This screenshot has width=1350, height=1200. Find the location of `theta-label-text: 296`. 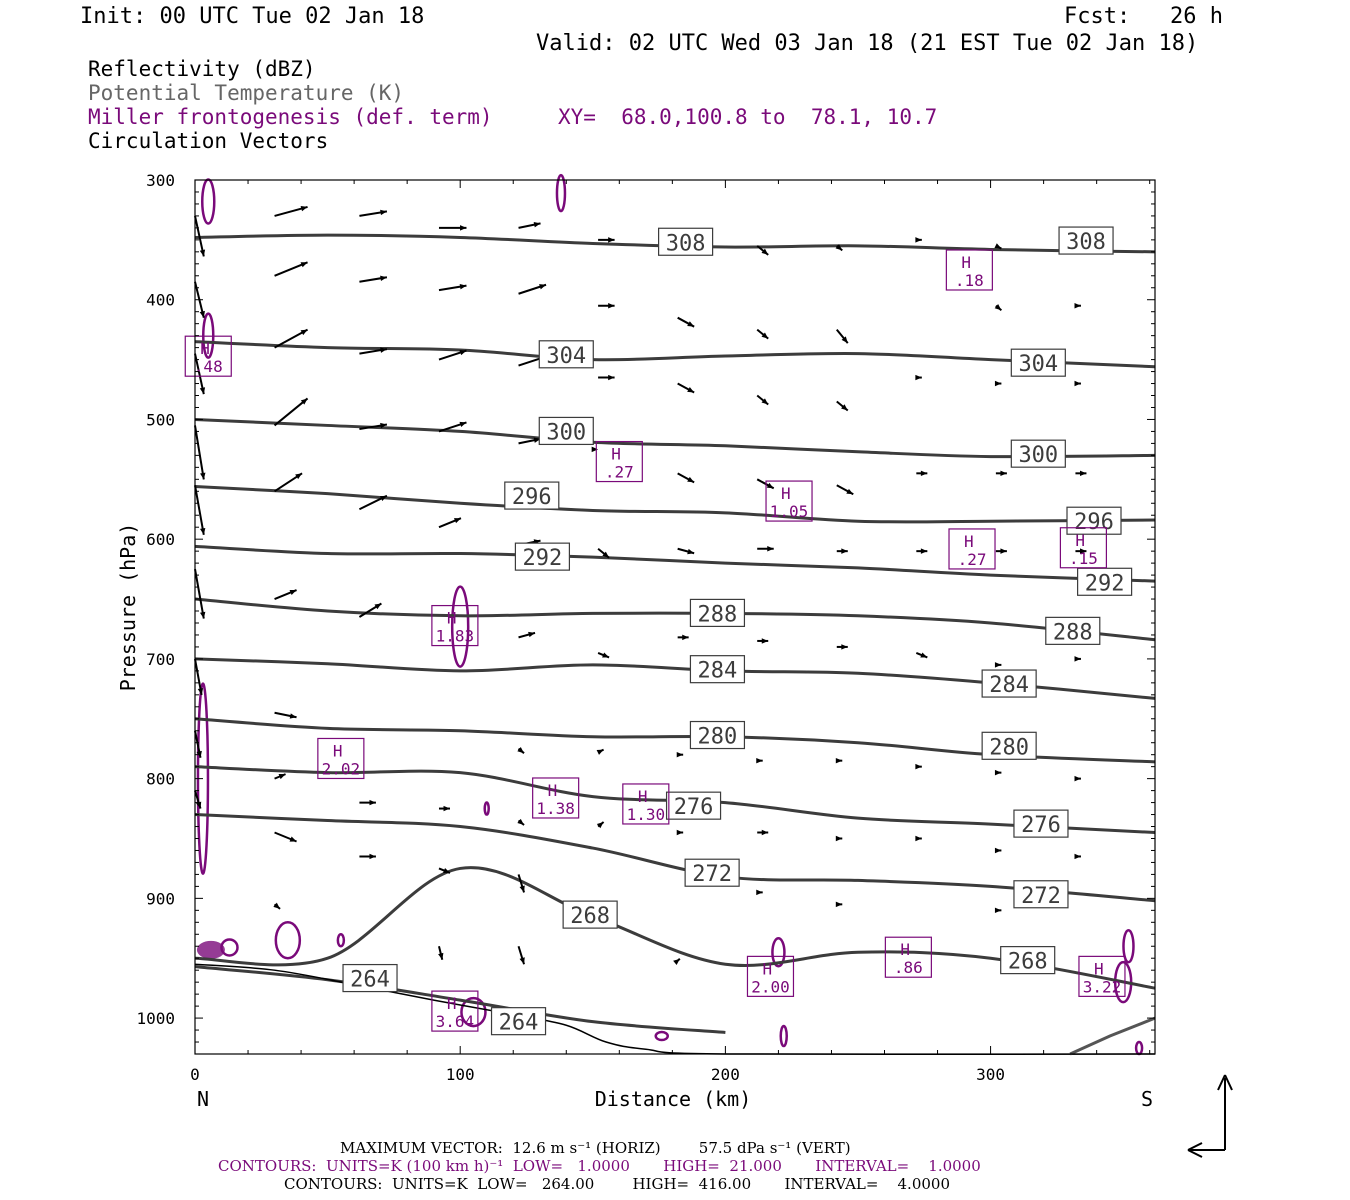

theta-label-text: 296 is located at coordinates (1094, 522).